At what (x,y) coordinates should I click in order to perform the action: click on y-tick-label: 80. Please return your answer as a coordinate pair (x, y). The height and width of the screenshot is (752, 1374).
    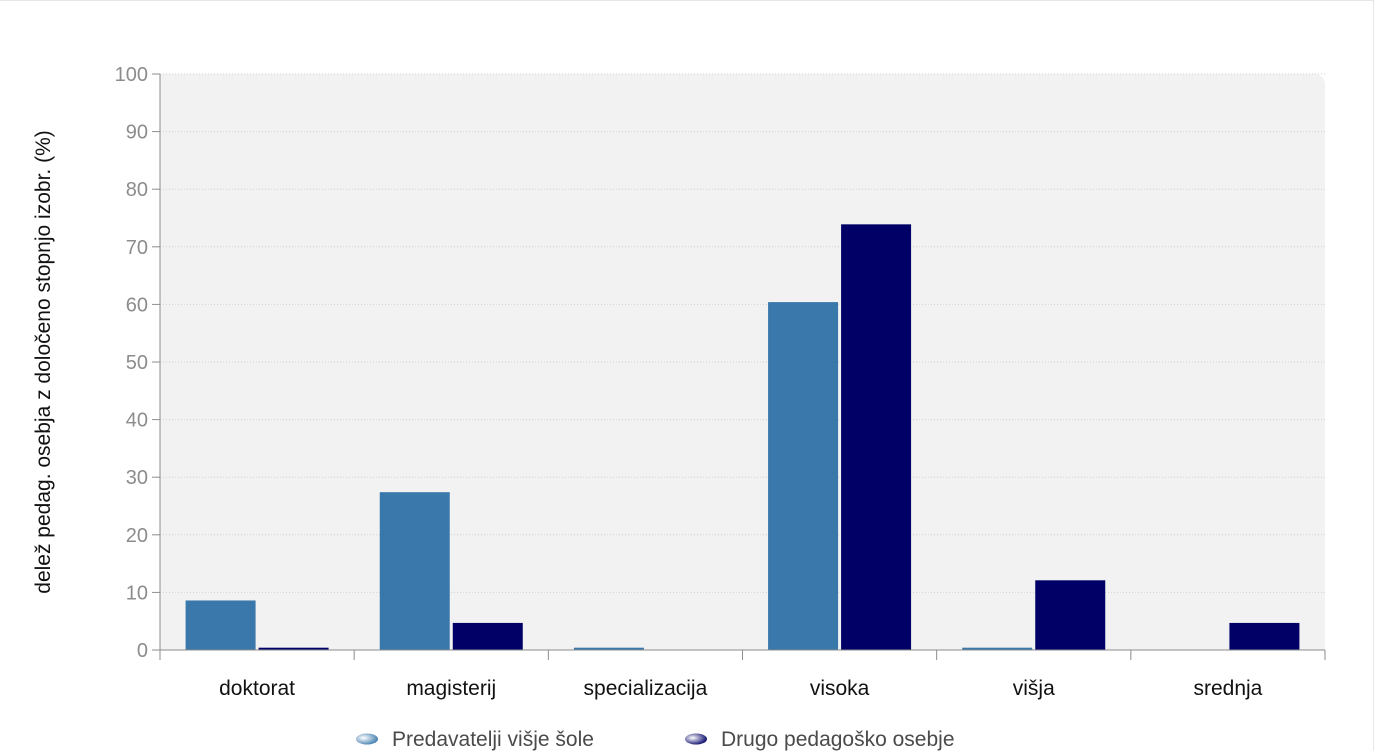
    Looking at the image, I should click on (137, 190).